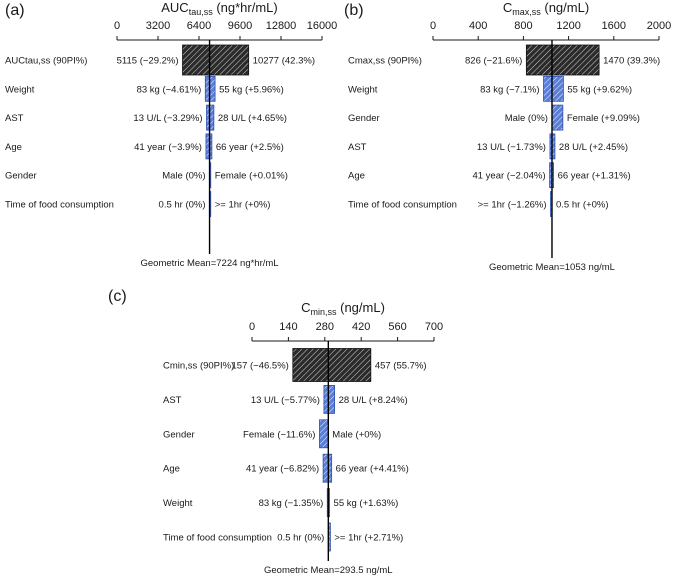  What do you see at coordinates (167, 118) in the screenshot?
I see `bar-low-label: 13 U/L (−3.29%)` at bounding box center [167, 118].